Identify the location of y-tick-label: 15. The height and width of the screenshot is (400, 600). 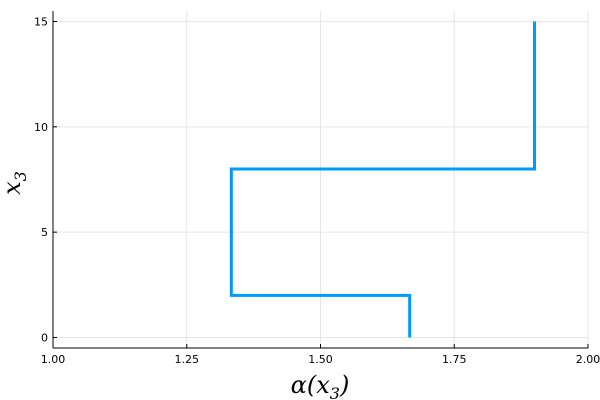
(41, 22).